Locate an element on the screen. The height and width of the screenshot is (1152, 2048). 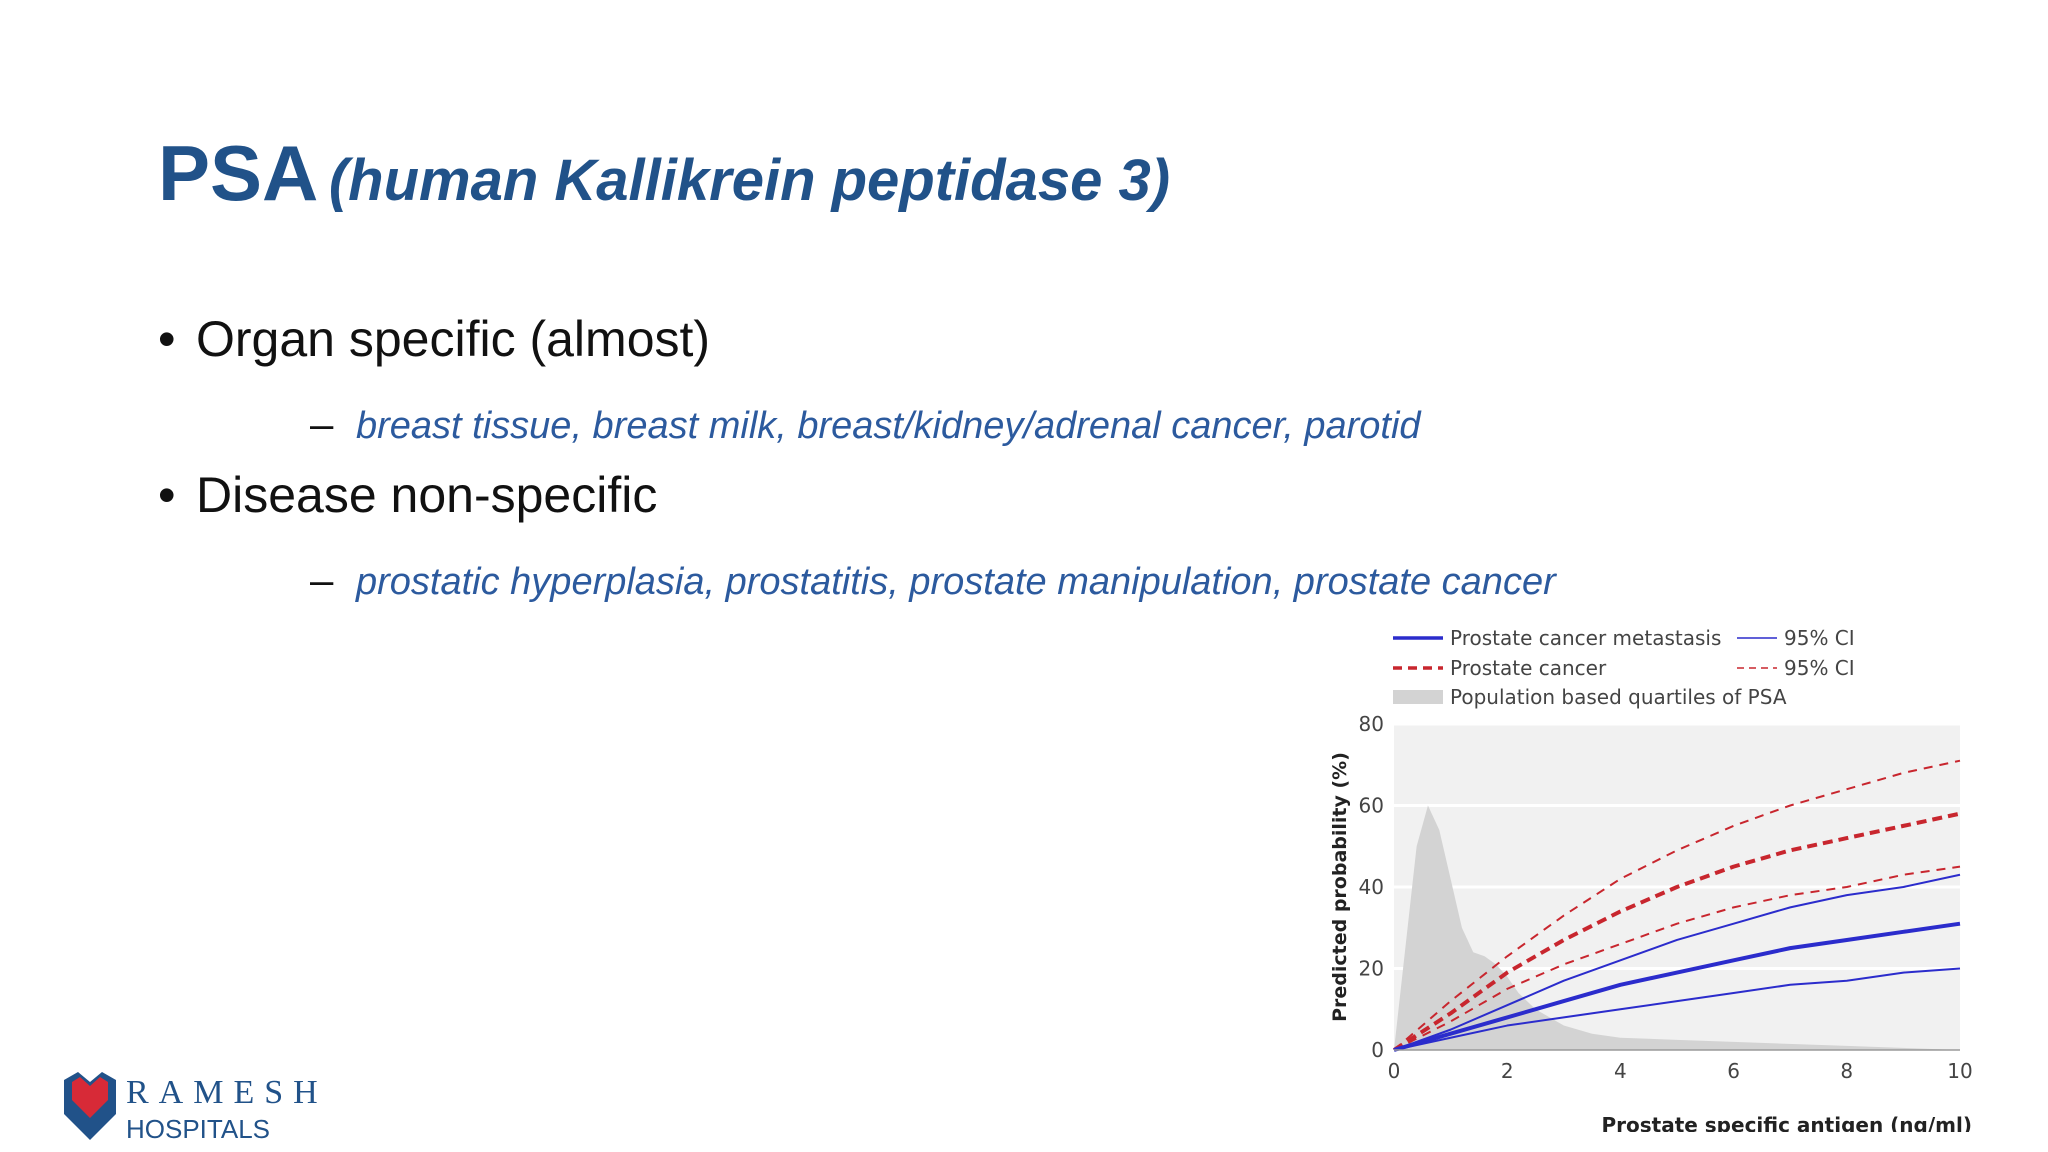
y-tick-label: 80 is located at coordinates (1371, 724).